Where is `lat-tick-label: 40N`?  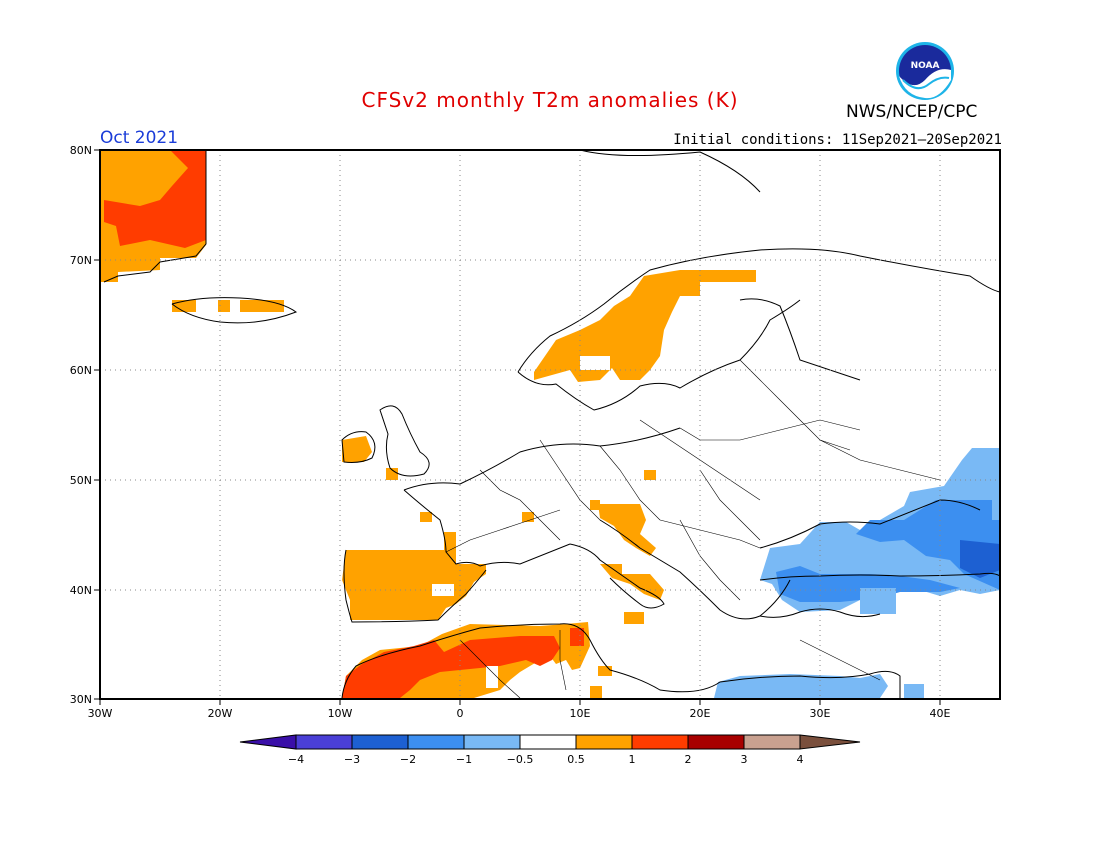 lat-tick-label: 40N is located at coordinates (81, 590).